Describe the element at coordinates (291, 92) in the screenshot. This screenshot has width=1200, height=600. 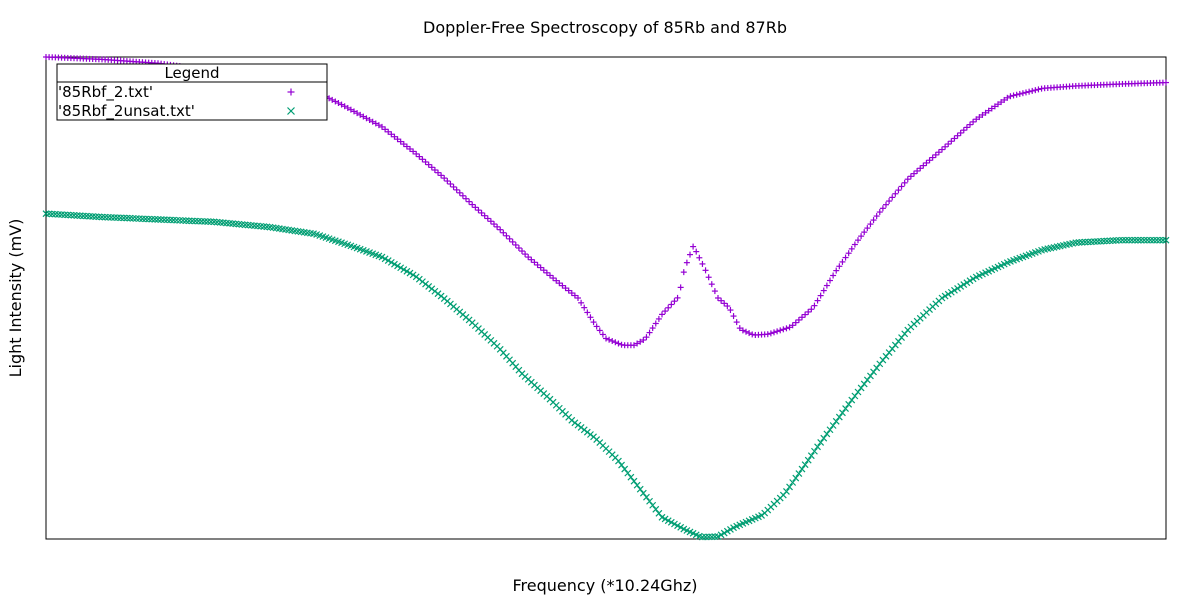
I see `legend-marker-plus-icon` at that location.